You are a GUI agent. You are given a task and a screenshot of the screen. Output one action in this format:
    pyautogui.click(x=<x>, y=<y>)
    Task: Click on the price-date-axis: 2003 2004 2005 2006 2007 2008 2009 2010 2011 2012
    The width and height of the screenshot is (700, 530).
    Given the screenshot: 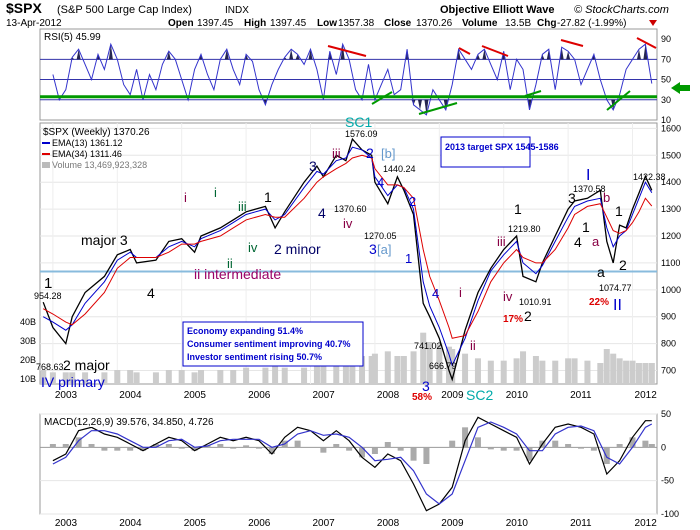 What is the action you would take?
    pyautogui.click(x=356, y=395)
    